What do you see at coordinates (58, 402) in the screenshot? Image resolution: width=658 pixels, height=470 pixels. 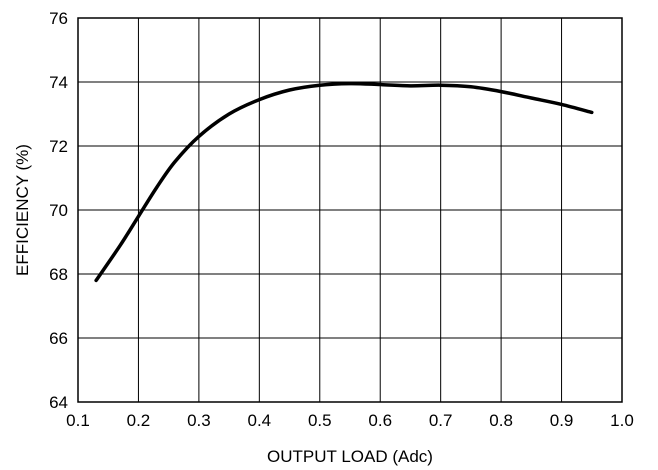 I see `y-tick-label: 64` at bounding box center [58, 402].